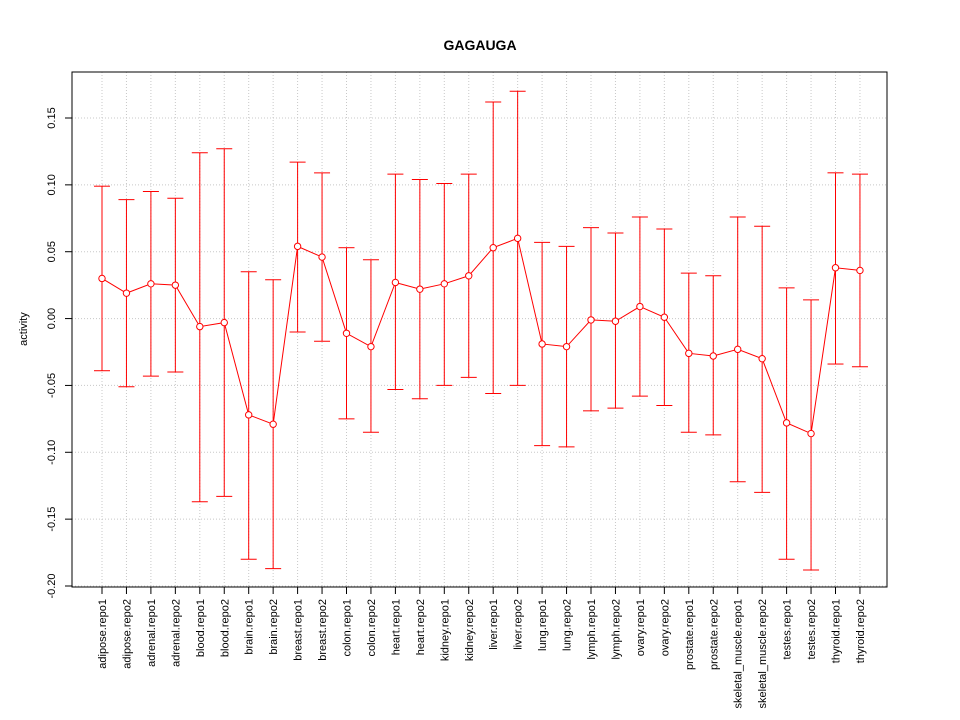 This screenshot has width=960, height=720. I want to click on x-tick-label: breast.repo1, so click(299, 630).